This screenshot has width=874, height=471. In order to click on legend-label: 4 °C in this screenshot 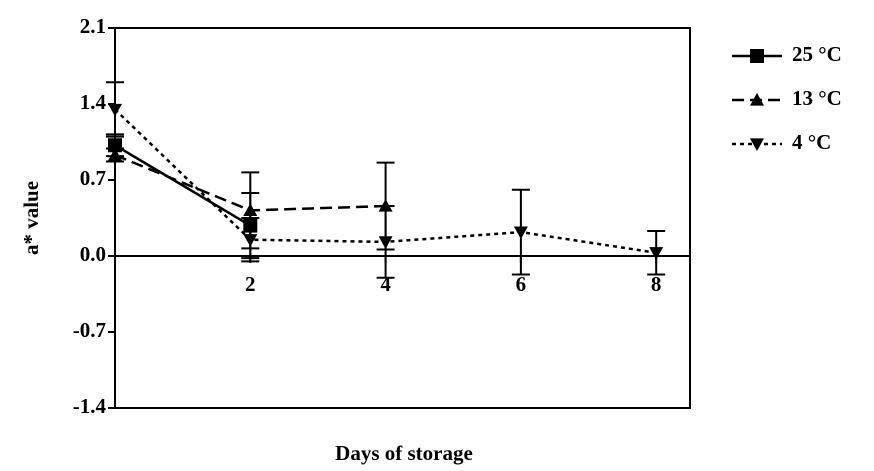, I will do `click(811, 142)`.